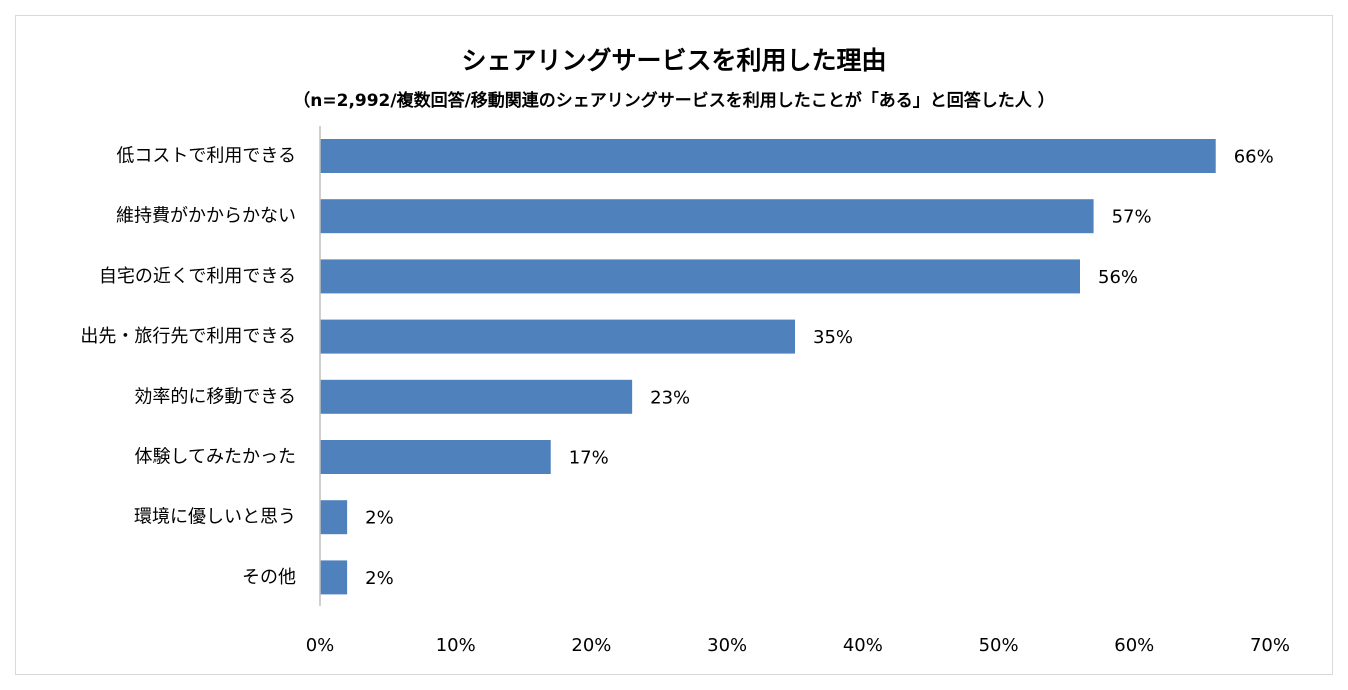 The height and width of the screenshot is (690, 1348). I want to click on x-tick-label: 60%, so click(1134, 645).